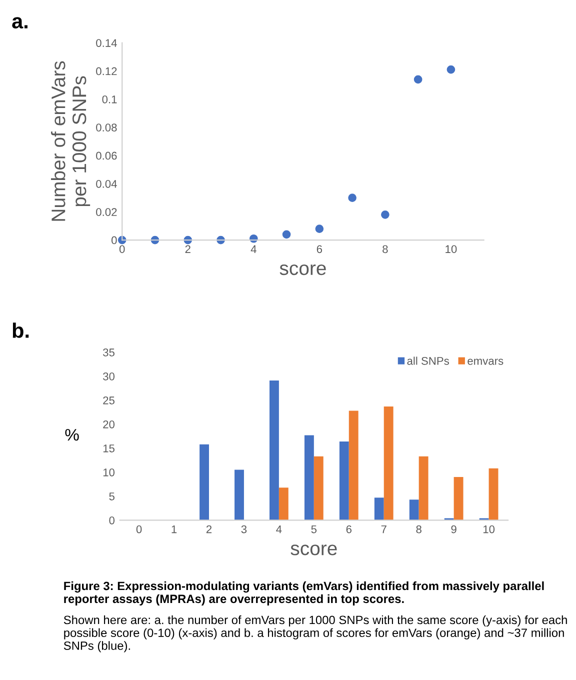  I want to click on x-tick-label: 9, so click(453, 529).